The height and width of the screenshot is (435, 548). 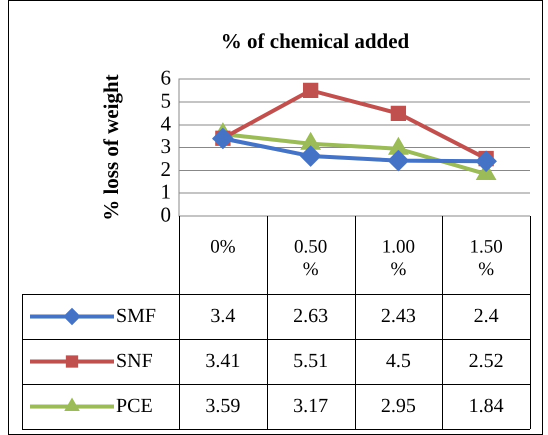 I want to click on data-label: 2.4, so click(x=486, y=315).